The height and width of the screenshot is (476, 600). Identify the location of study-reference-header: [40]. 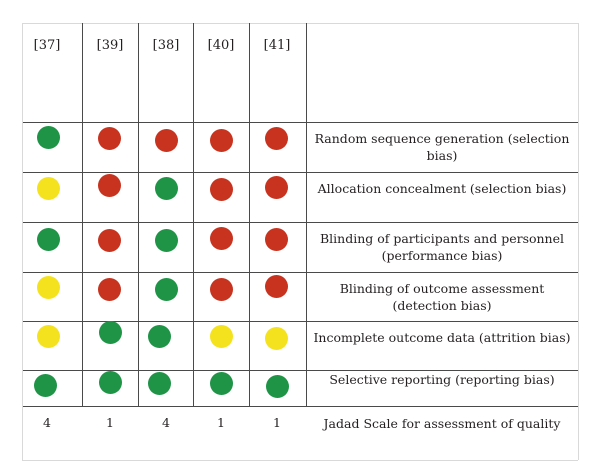
(221, 45).